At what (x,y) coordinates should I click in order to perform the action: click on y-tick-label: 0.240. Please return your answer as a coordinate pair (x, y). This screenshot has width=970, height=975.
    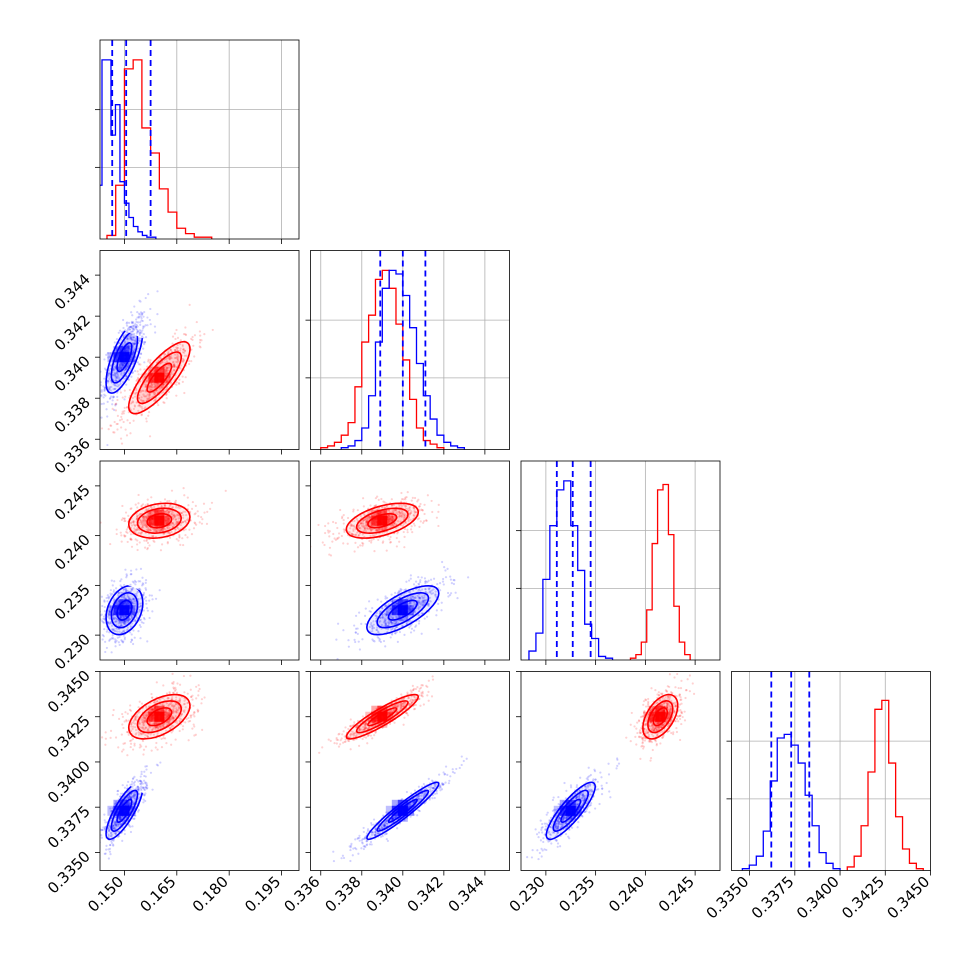
    Looking at the image, I should click on (72, 552).